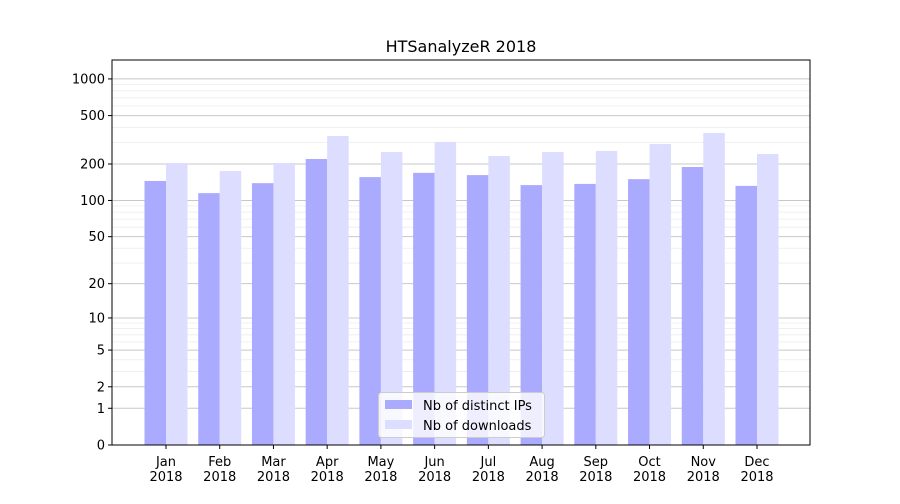 Image resolution: width=900 pixels, height=504 pixels. Describe the element at coordinates (96, 284) in the screenshot. I see `y-tick-label: 20` at that location.